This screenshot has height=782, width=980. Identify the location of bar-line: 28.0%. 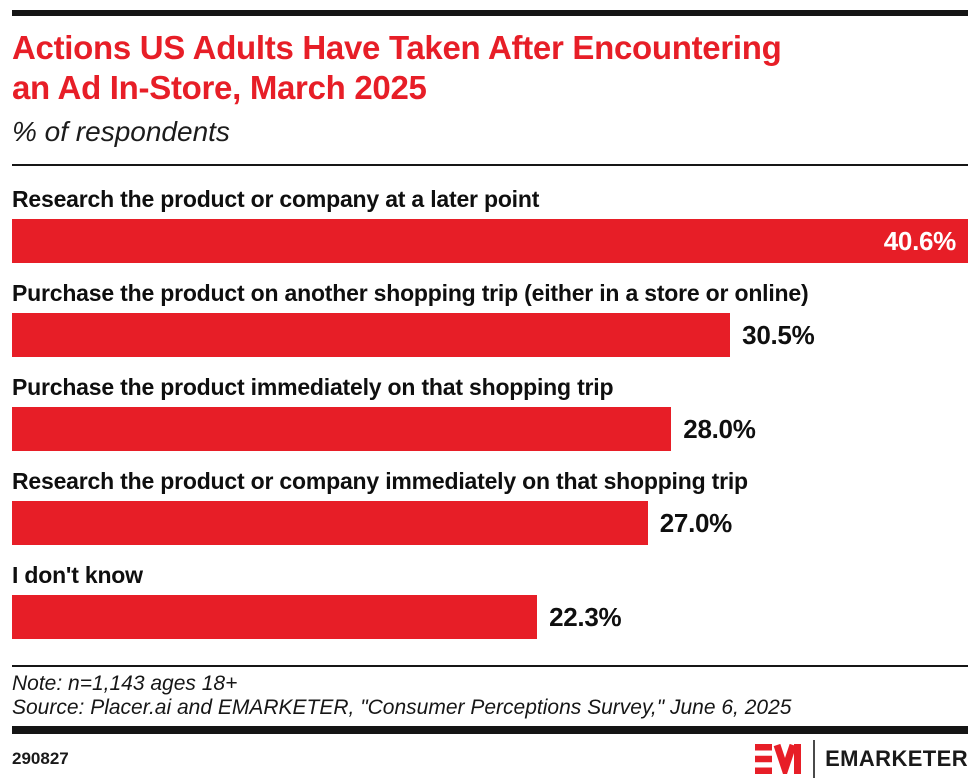
(490, 429).